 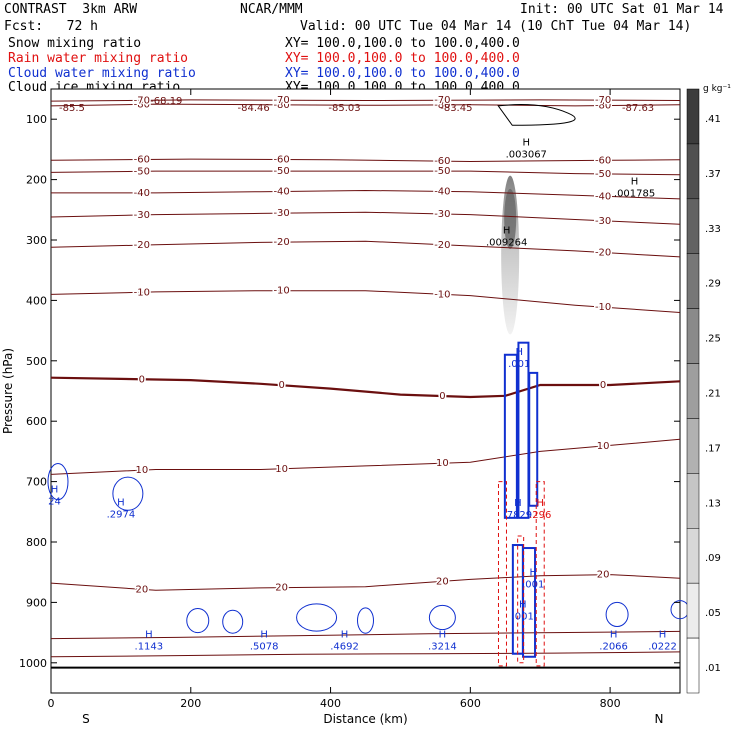 I want to click on colorbar-tick-label: .09, so click(x=713, y=558).